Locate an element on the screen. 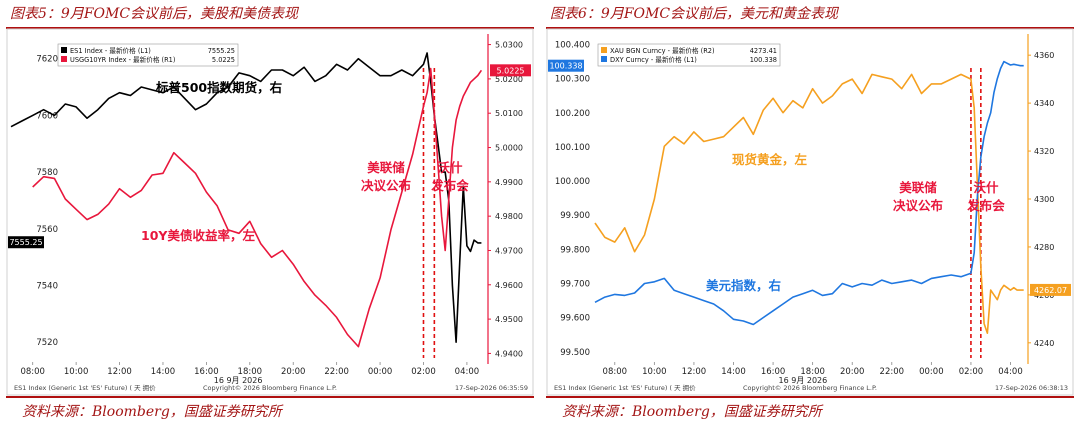 The image size is (1080, 423). legend-value: 4273.41 is located at coordinates (763, 51).